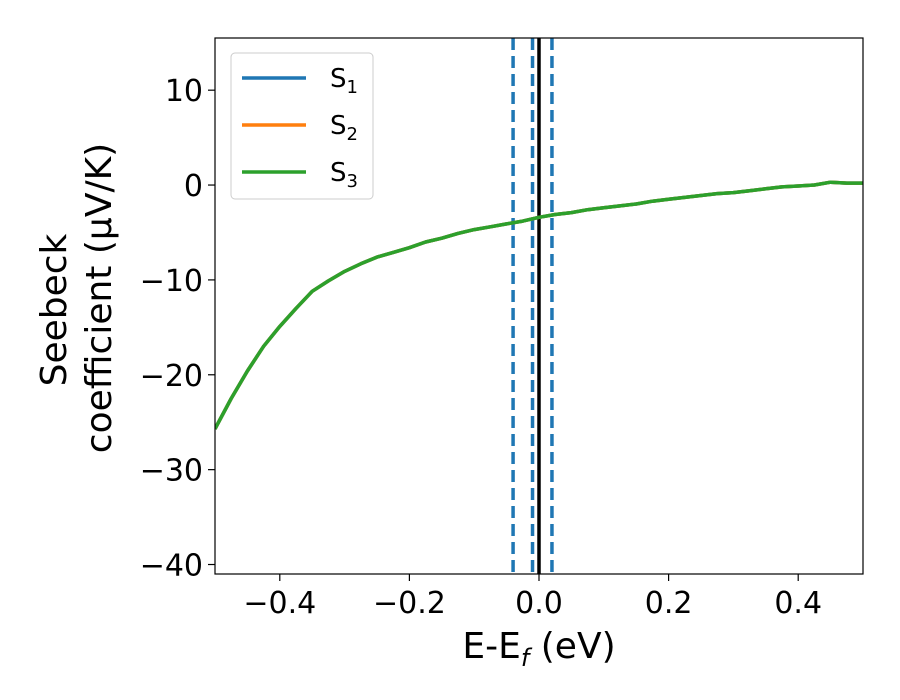 This screenshot has width=900, height=700. Describe the element at coordinates (539, 603) in the screenshot. I see `x-tick-label: 0.0` at that location.